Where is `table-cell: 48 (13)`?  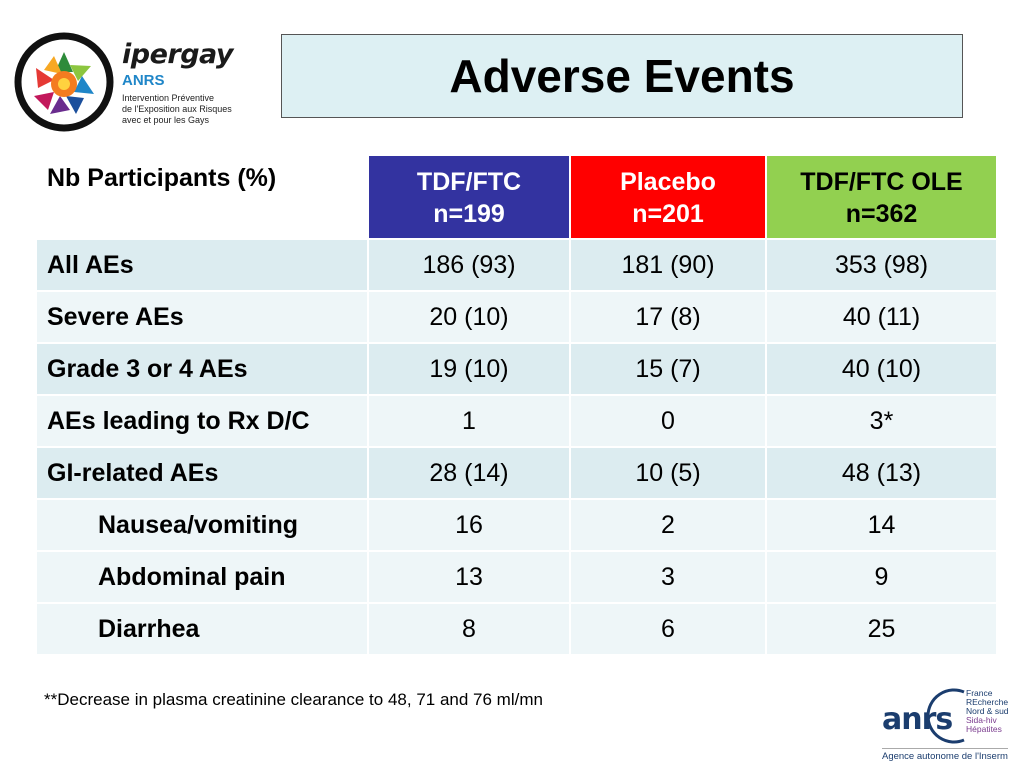
table-cell: 48 (13) is located at coordinates (881, 473).